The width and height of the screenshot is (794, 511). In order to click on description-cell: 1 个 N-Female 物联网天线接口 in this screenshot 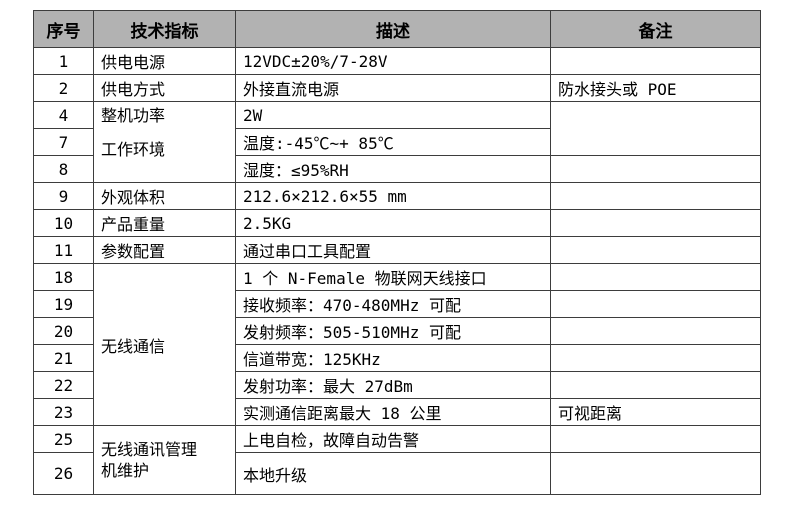, I will do `click(393, 277)`.